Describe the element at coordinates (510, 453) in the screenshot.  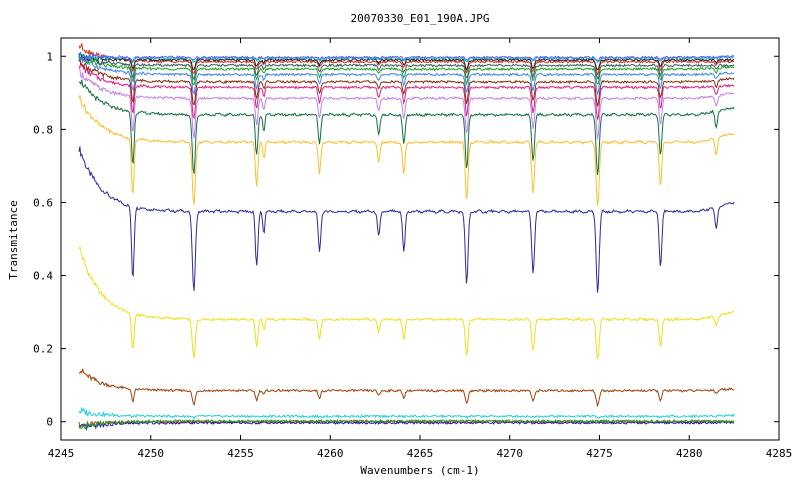
I see `x-tick-label: 4270` at that location.